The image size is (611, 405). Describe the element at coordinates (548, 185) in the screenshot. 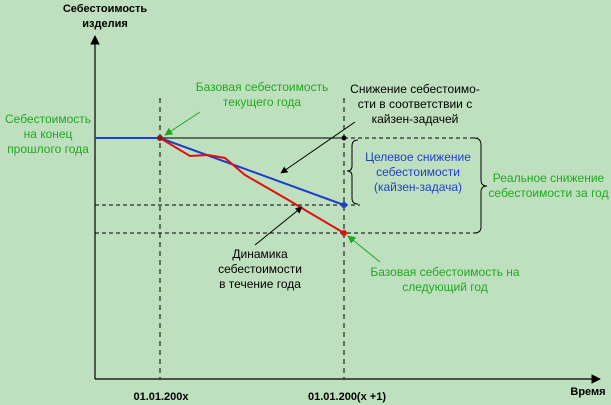

I see `real-reduction-label: Реальное снижение себестоимости за год` at that location.